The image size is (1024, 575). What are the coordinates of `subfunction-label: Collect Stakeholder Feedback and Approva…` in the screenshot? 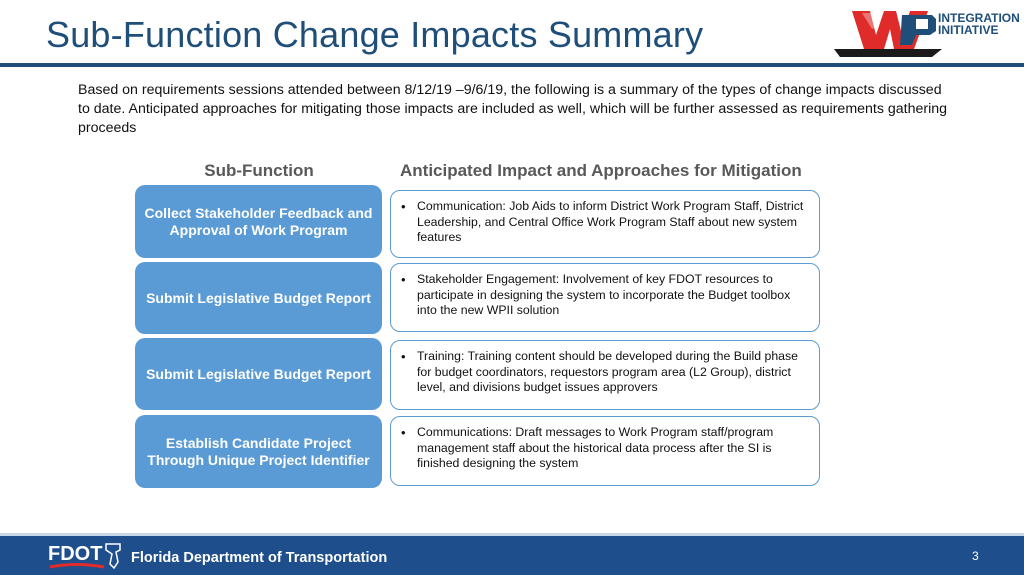 It's located at (258, 221).